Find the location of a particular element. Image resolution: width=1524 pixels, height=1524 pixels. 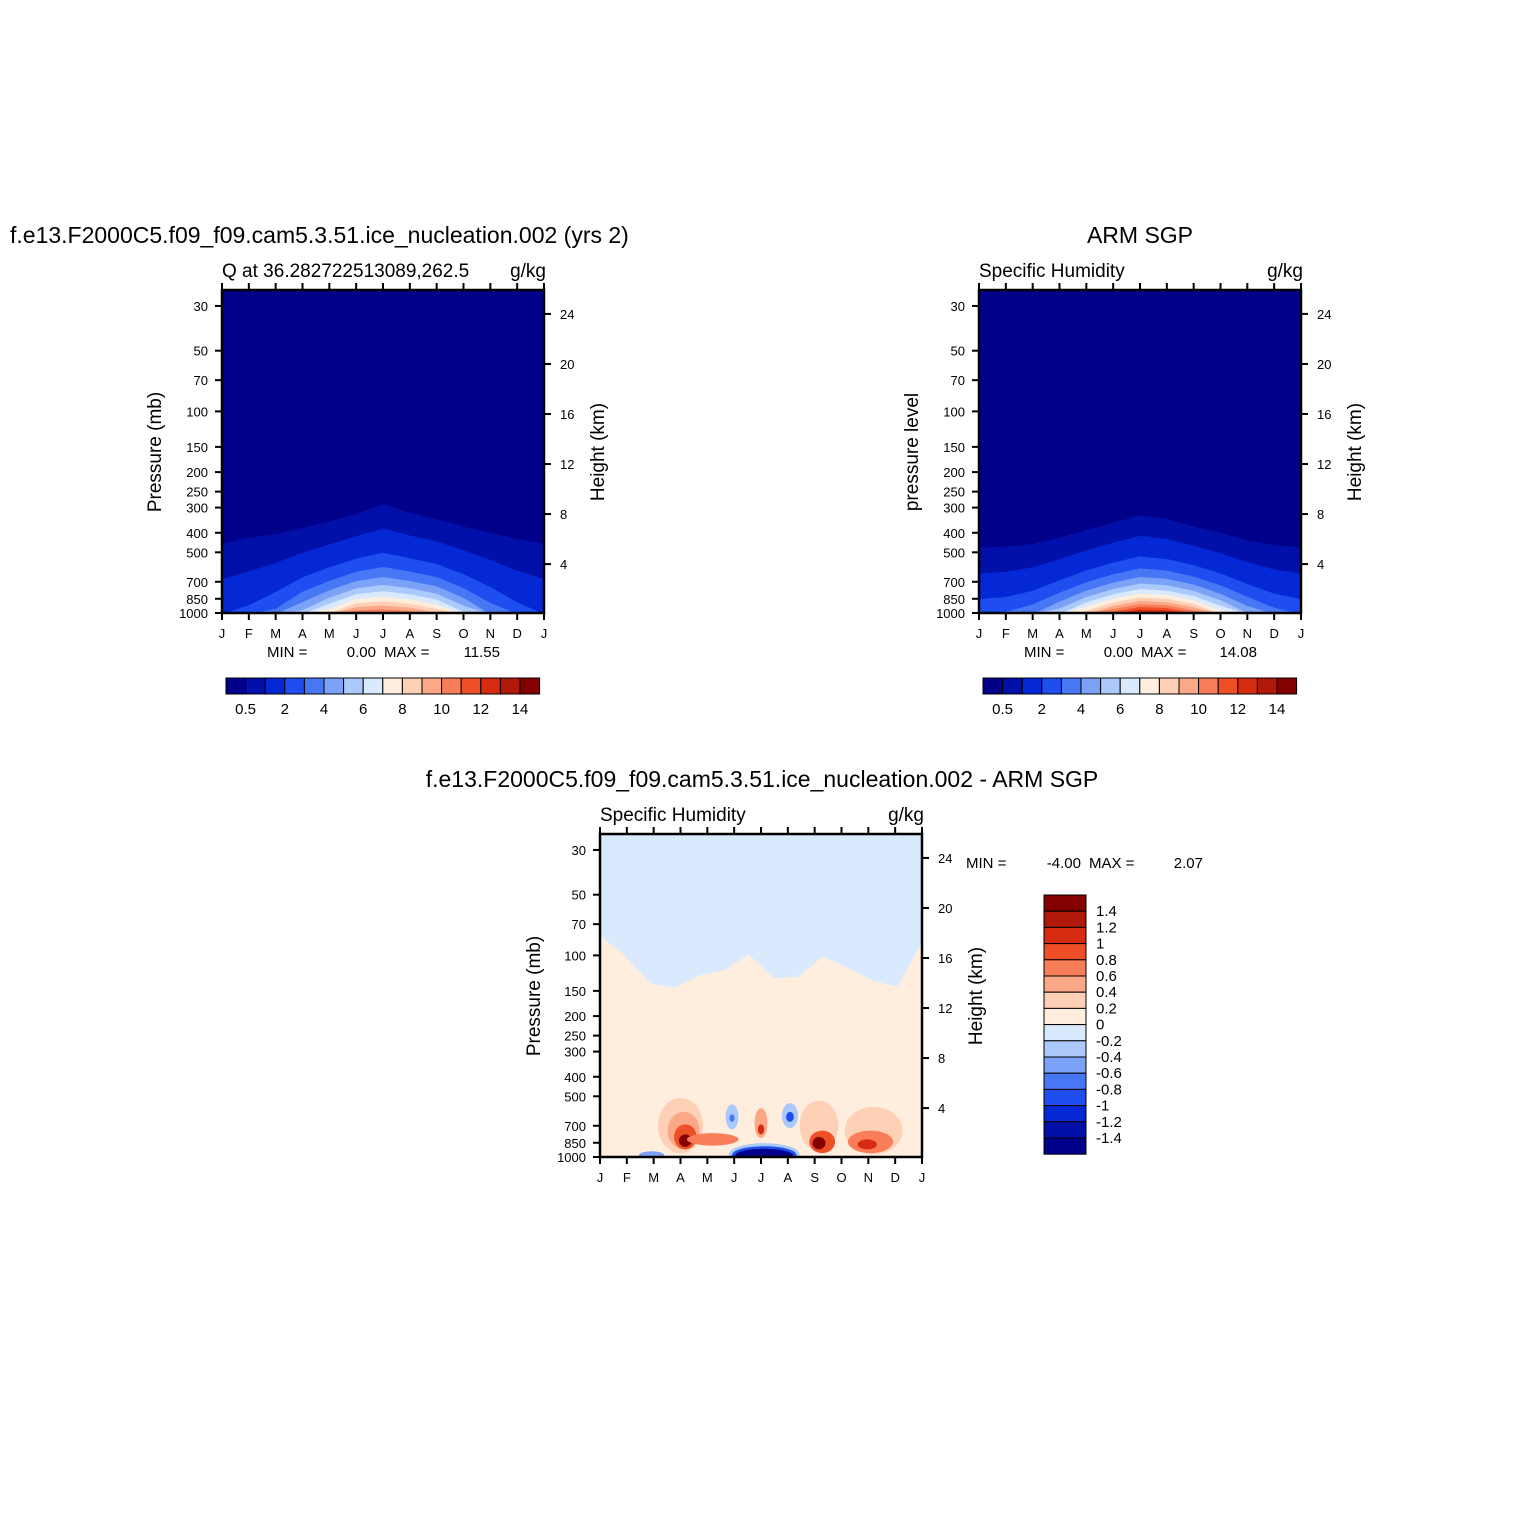

colorbar-label: 8 is located at coordinates (1159, 709).